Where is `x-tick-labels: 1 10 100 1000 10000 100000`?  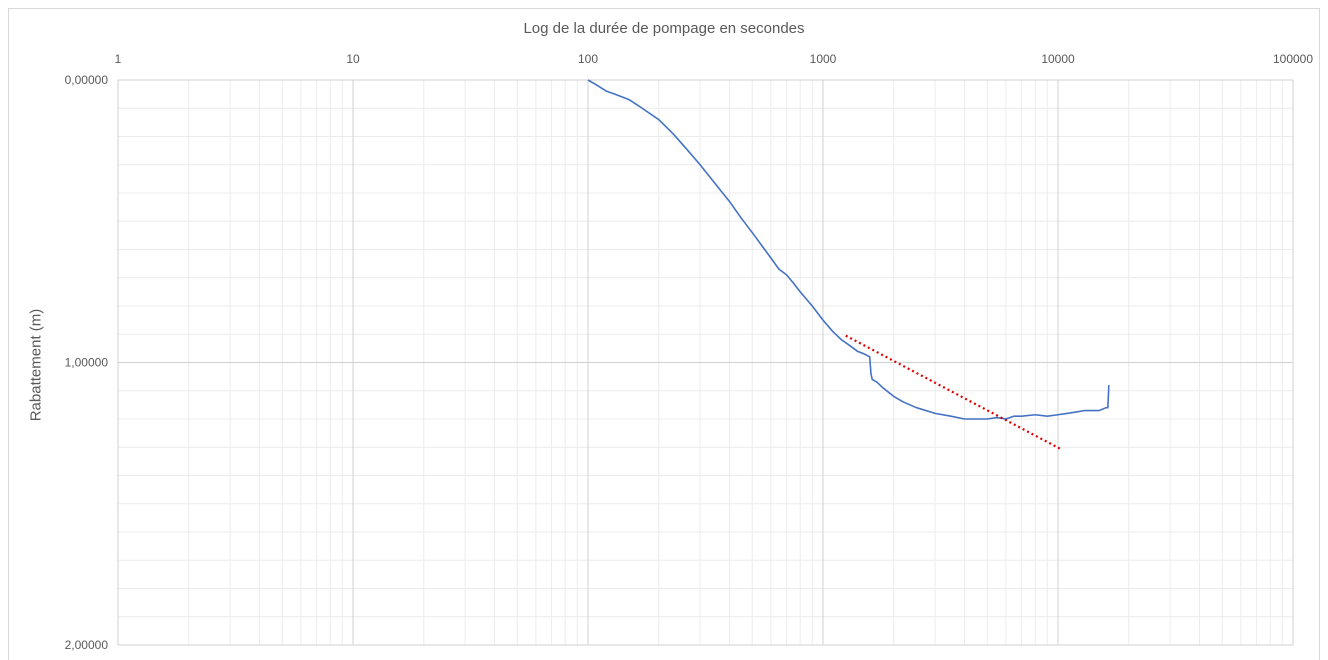
x-tick-labels: 1 10 100 1000 10000 100000 is located at coordinates (714, 59).